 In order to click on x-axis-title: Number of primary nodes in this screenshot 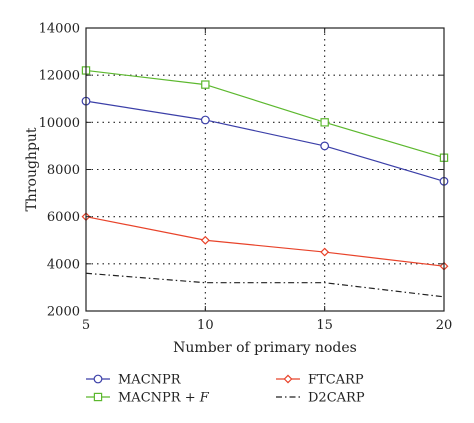, I will do `click(265, 348)`.